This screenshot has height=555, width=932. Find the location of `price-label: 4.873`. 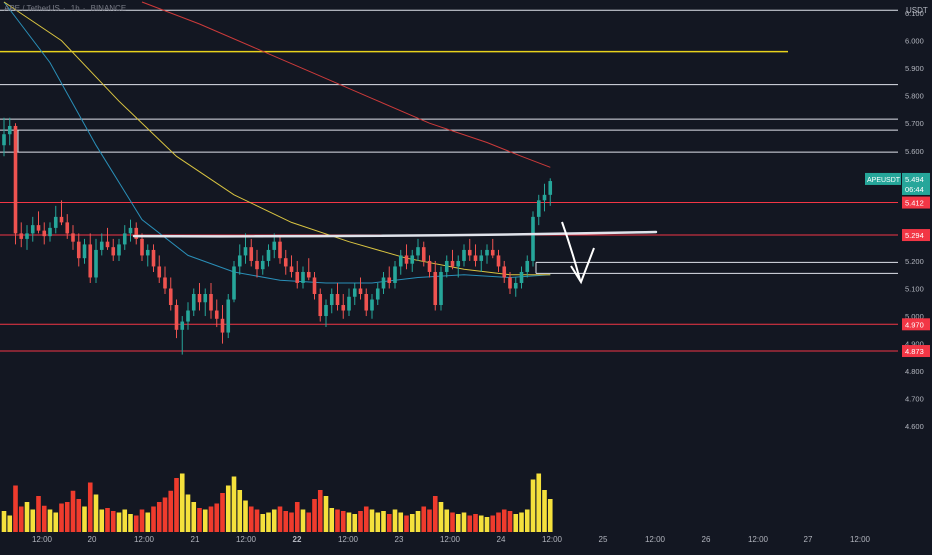

price-label: 4.873 is located at coordinates (916, 351).